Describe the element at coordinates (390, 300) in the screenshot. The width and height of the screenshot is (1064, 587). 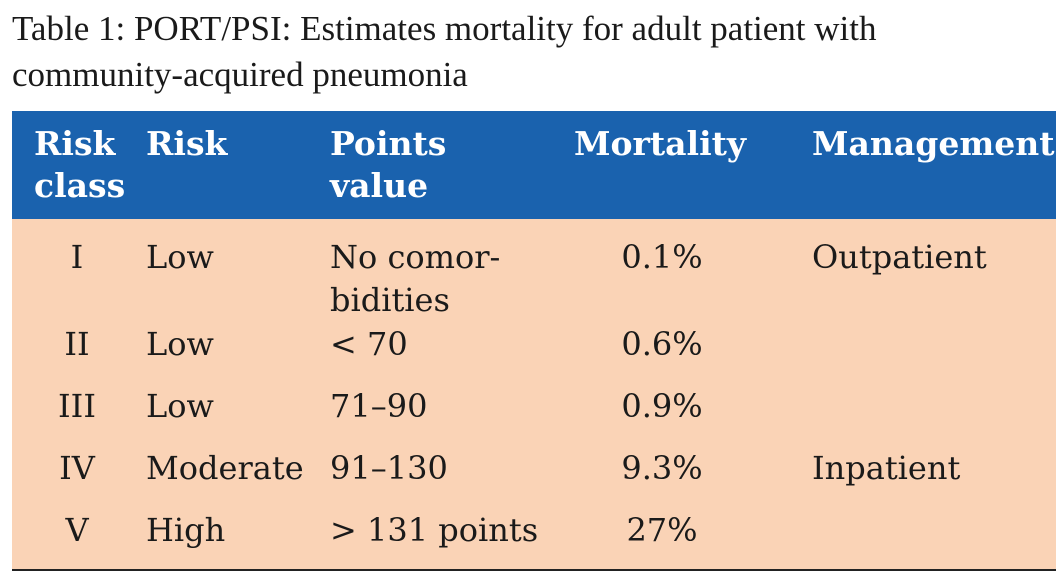
I see `cell-points-line-2: bidities` at that location.